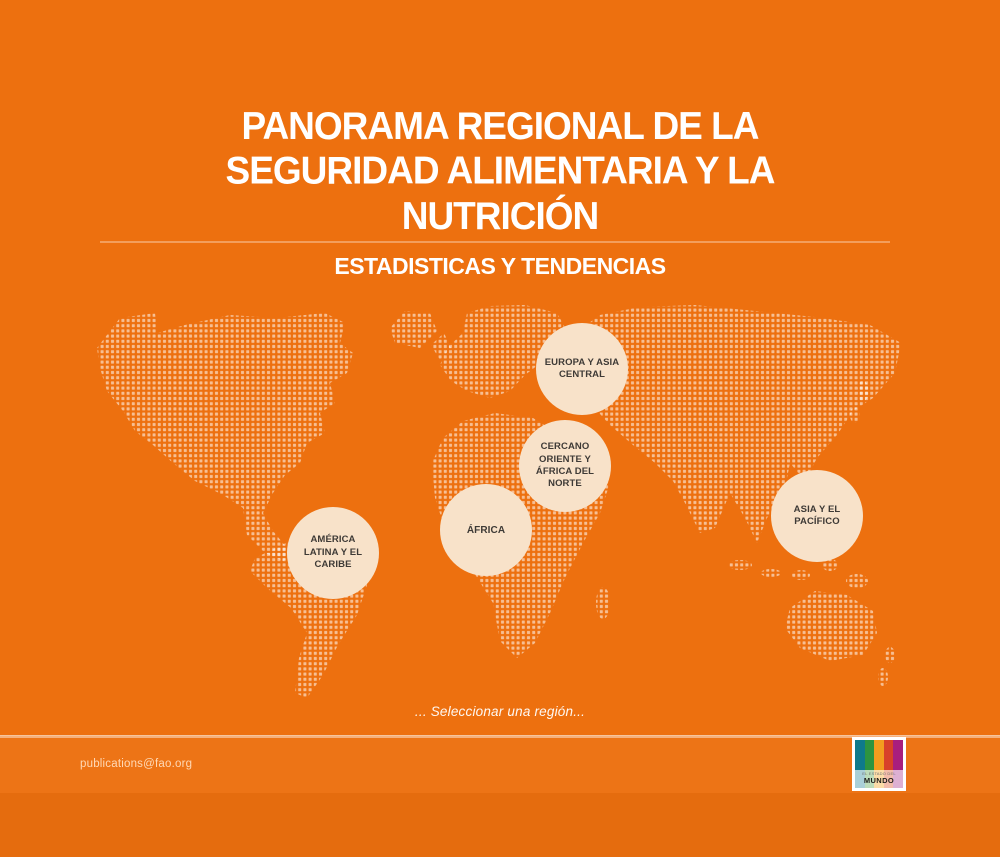 The height and width of the screenshot is (857, 1000). What do you see at coordinates (136, 764) in the screenshot?
I see `publications-email-link: publications@fao.org` at bounding box center [136, 764].